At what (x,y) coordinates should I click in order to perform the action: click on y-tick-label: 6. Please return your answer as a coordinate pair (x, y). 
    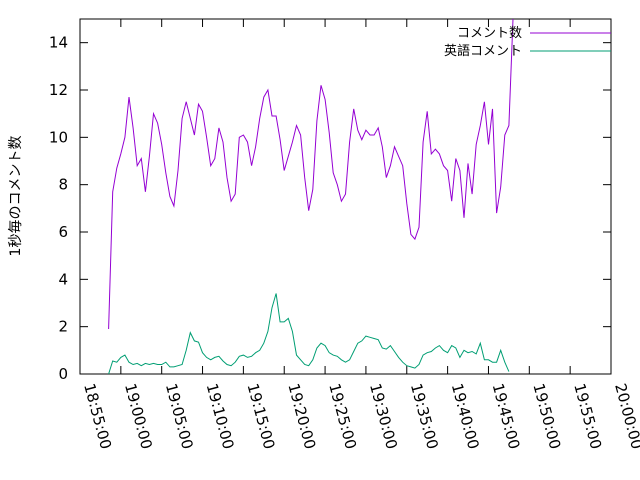
    Looking at the image, I should click on (63, 232).